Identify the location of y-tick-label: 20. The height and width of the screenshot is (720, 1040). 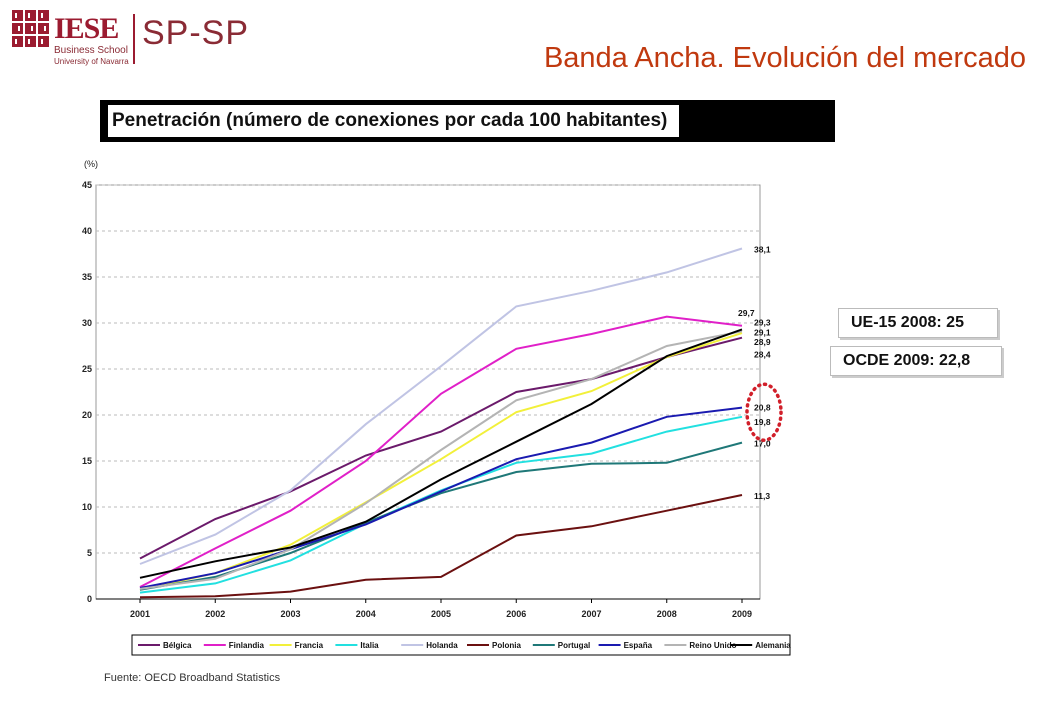
(87, 415).